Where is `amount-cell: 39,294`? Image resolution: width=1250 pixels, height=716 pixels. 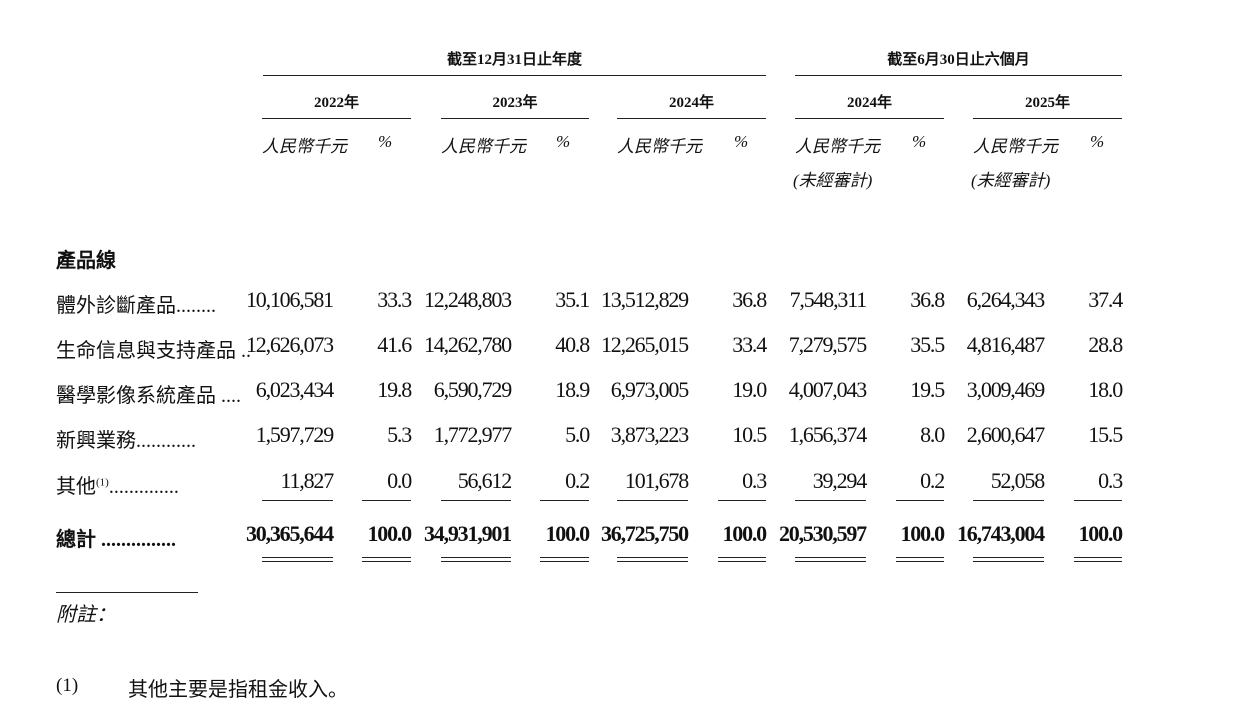 amount-cell: 39,294 is located at coordinates (840, 480).